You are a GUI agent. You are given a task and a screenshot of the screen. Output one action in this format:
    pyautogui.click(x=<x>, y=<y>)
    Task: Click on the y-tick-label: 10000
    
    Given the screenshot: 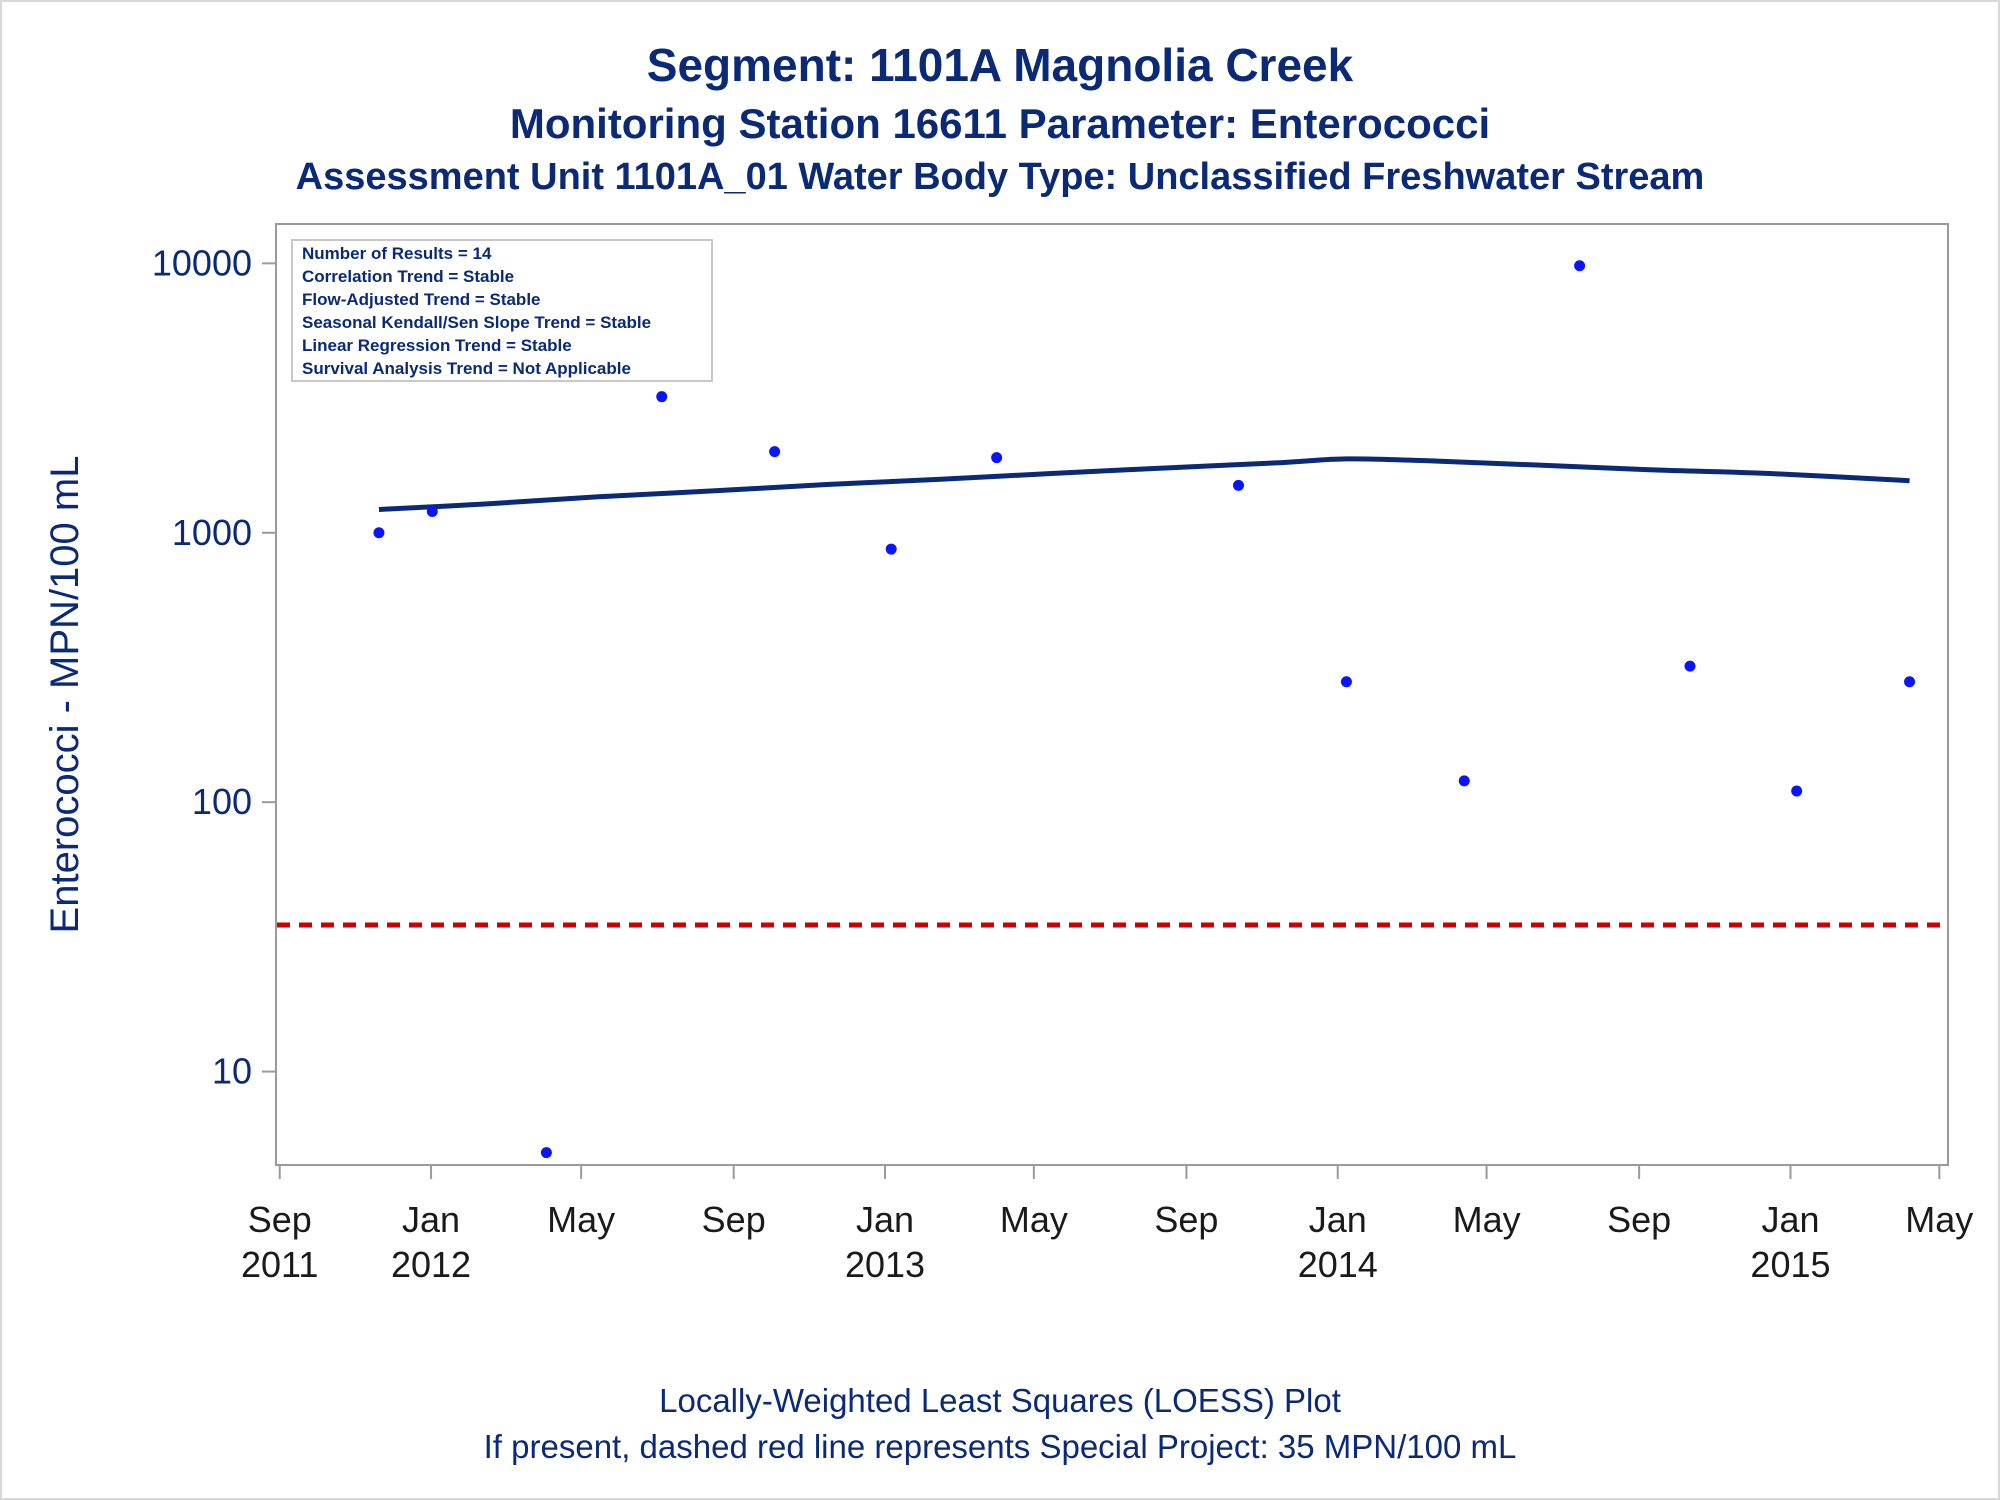 What is the action you would take?
    pyautogui.click(x=202, y=262)
    